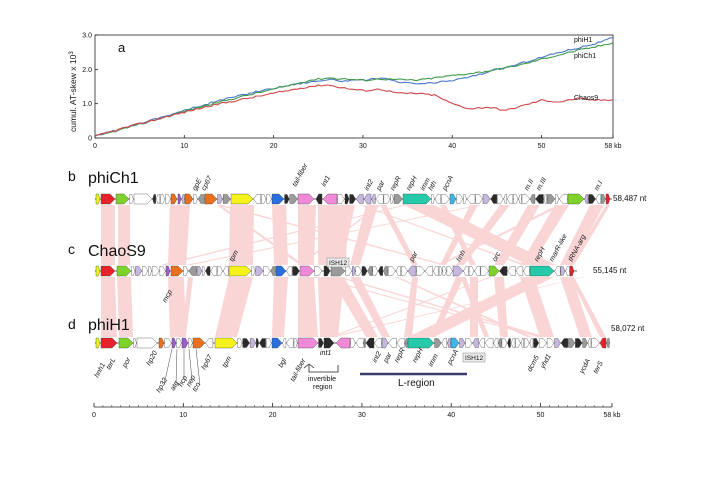 The image size is (710, 480). What do you see at coordinates (433, 186) in the screenshot?
I see `gene-annotation: hth` at bounding box center [433, 186].